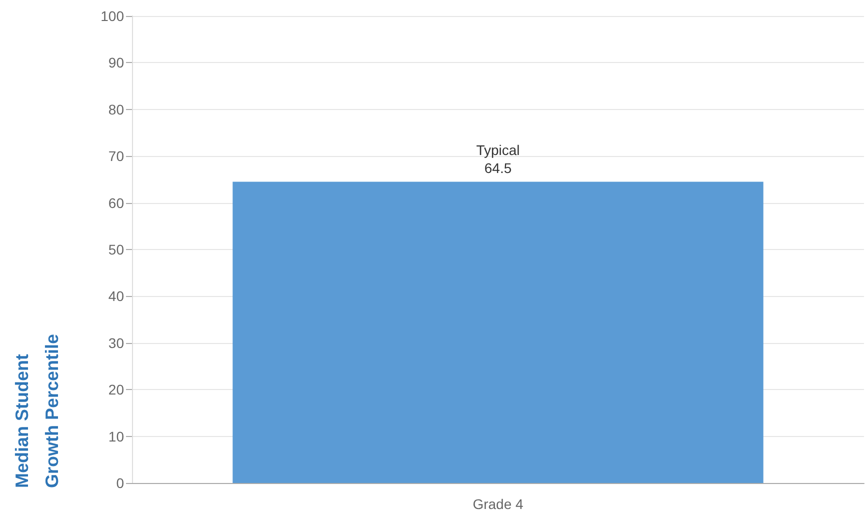 This screenshot has height=517, width=865. Describe the element at coordinates (116, 156) in the screenshot. I see `y-tick-label: 70` at that location.